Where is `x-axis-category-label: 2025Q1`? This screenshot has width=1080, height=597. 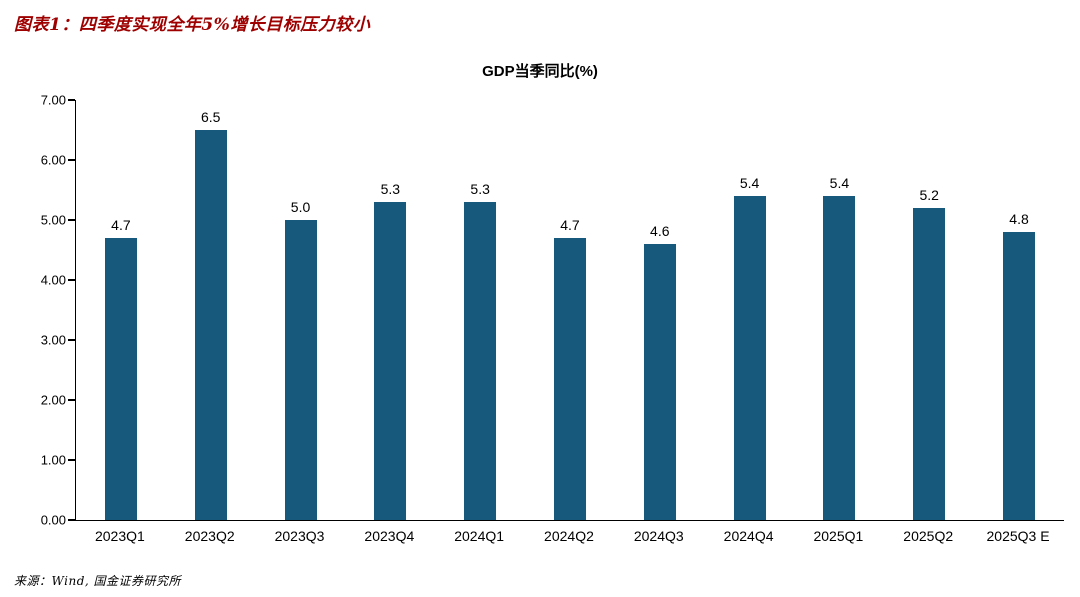
x-axis-category-label: 2025Q1 is located at coordinates (838, 536).